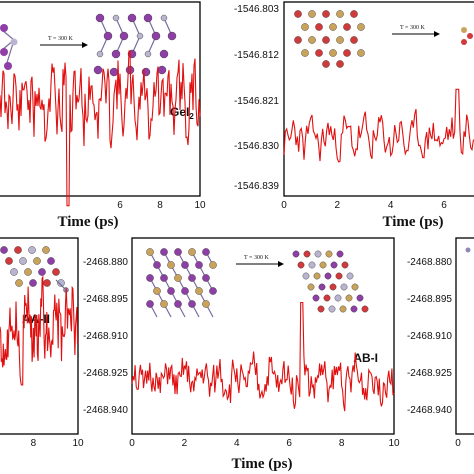  What do you see at coordinates (429, 373) in the screenshot?
I see `y-tick-label: -2468.925` at bounding box center [429, 373].